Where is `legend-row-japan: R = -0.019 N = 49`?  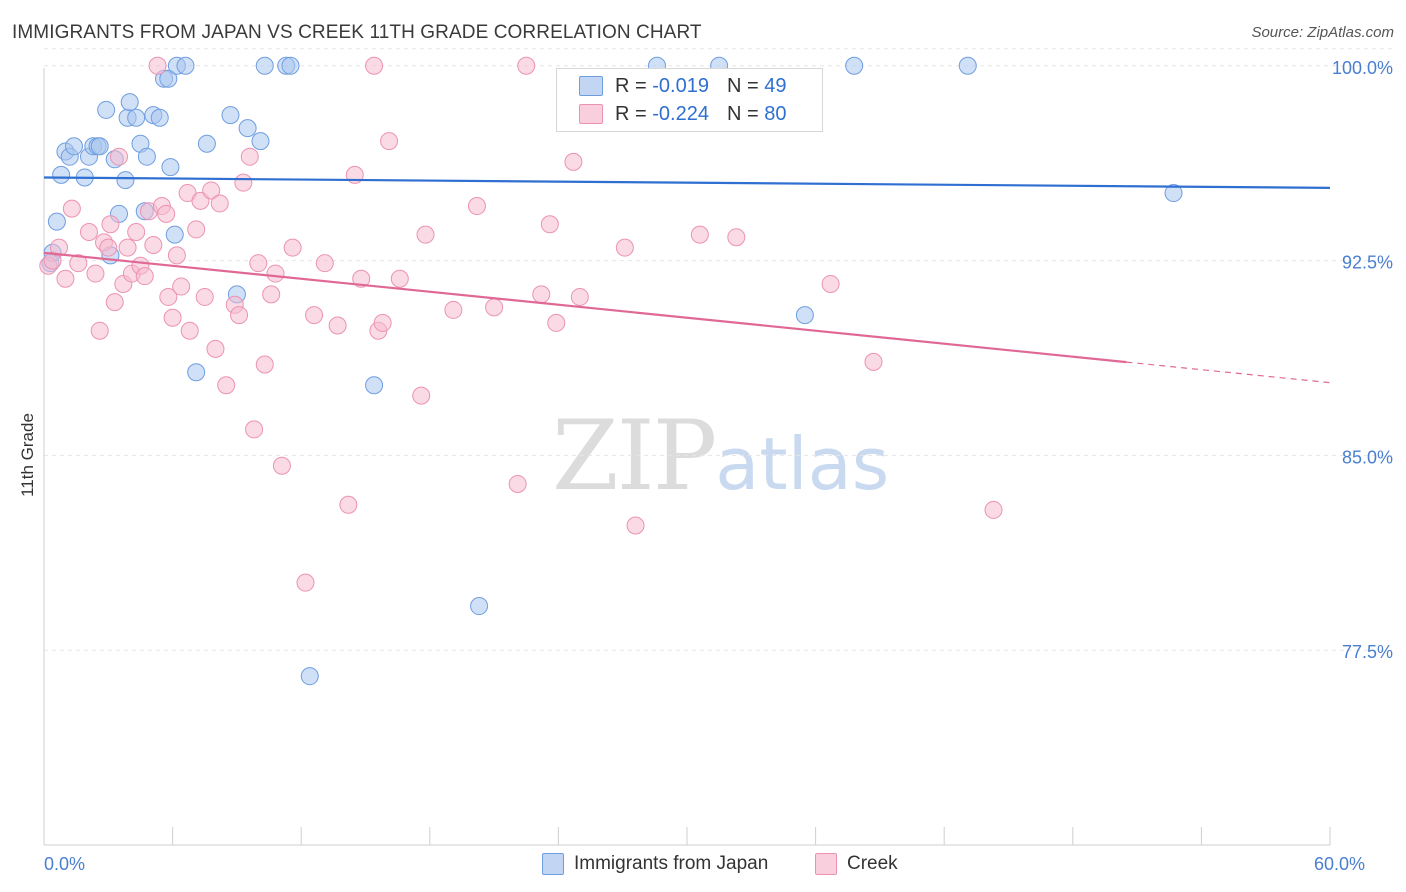 legend-row-japan: R = -0.019 N = 49 is located at coordinates (682, 86).